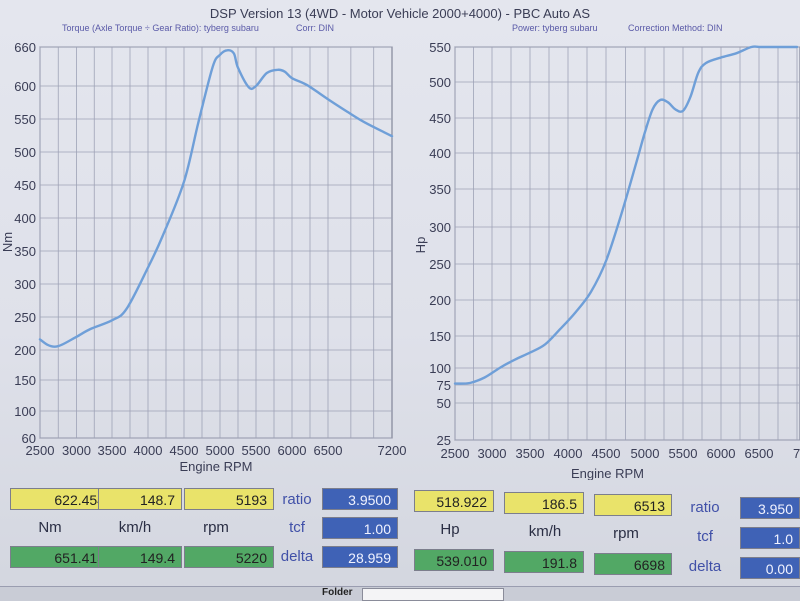  I want to click on power-y-tick-label: 400, so click(440, 153).